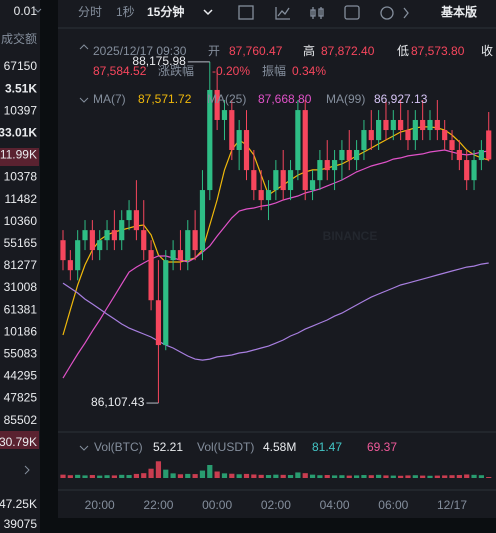 The width and height of the screenshot is (496, 533). I want to click on volume-legend: 81.47, so click(327, 447).